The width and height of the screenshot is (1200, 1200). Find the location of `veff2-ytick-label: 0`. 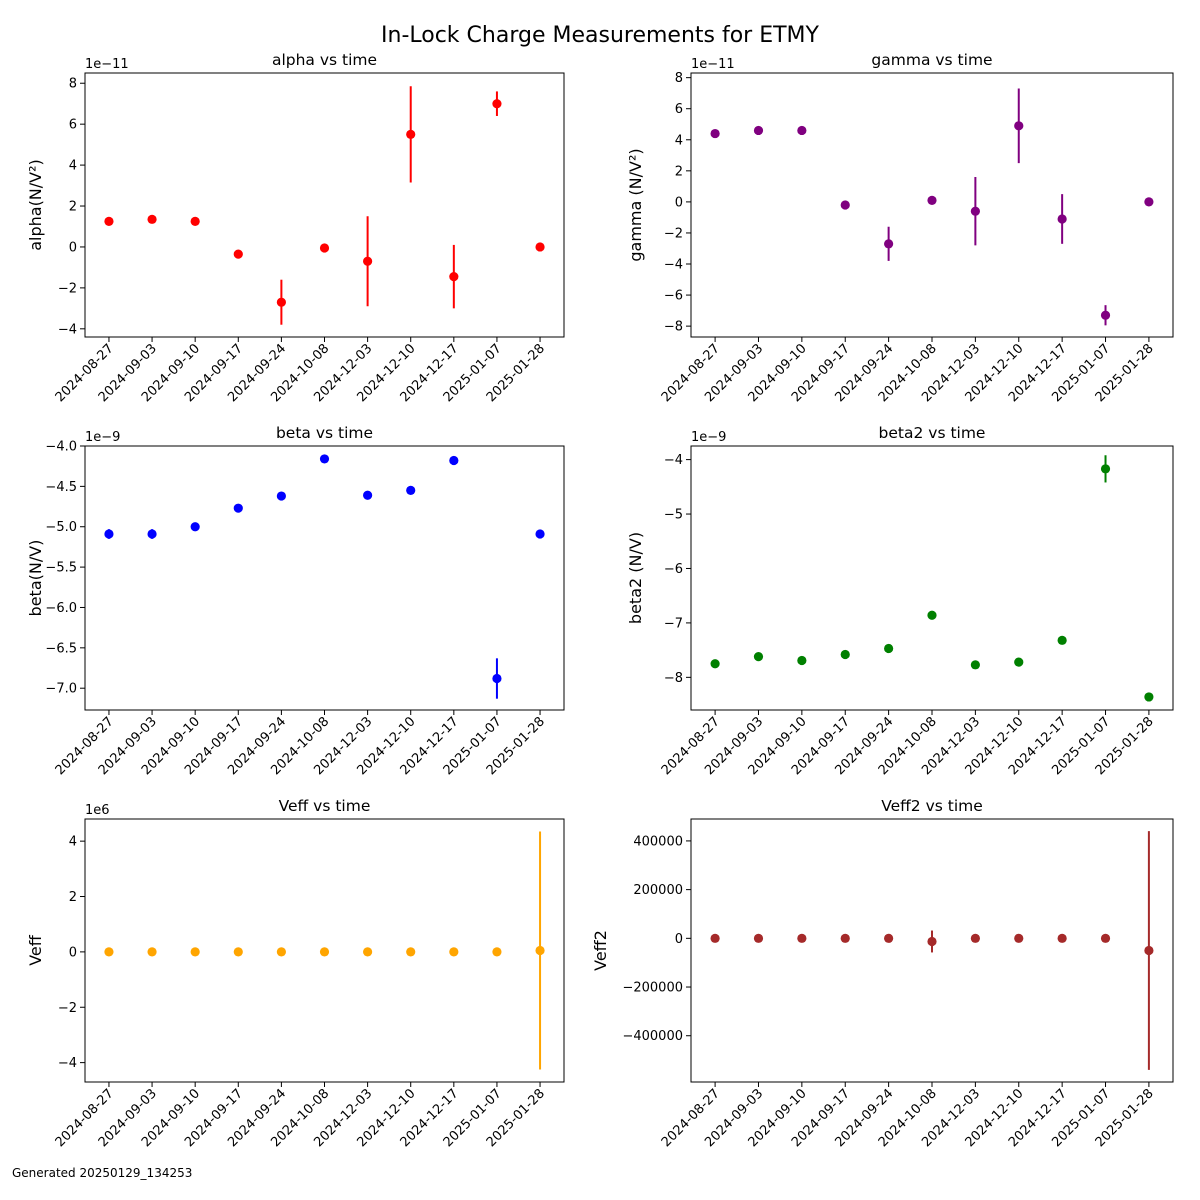

veff2-ytick-label: 0 is located at coordinates (679, 939).